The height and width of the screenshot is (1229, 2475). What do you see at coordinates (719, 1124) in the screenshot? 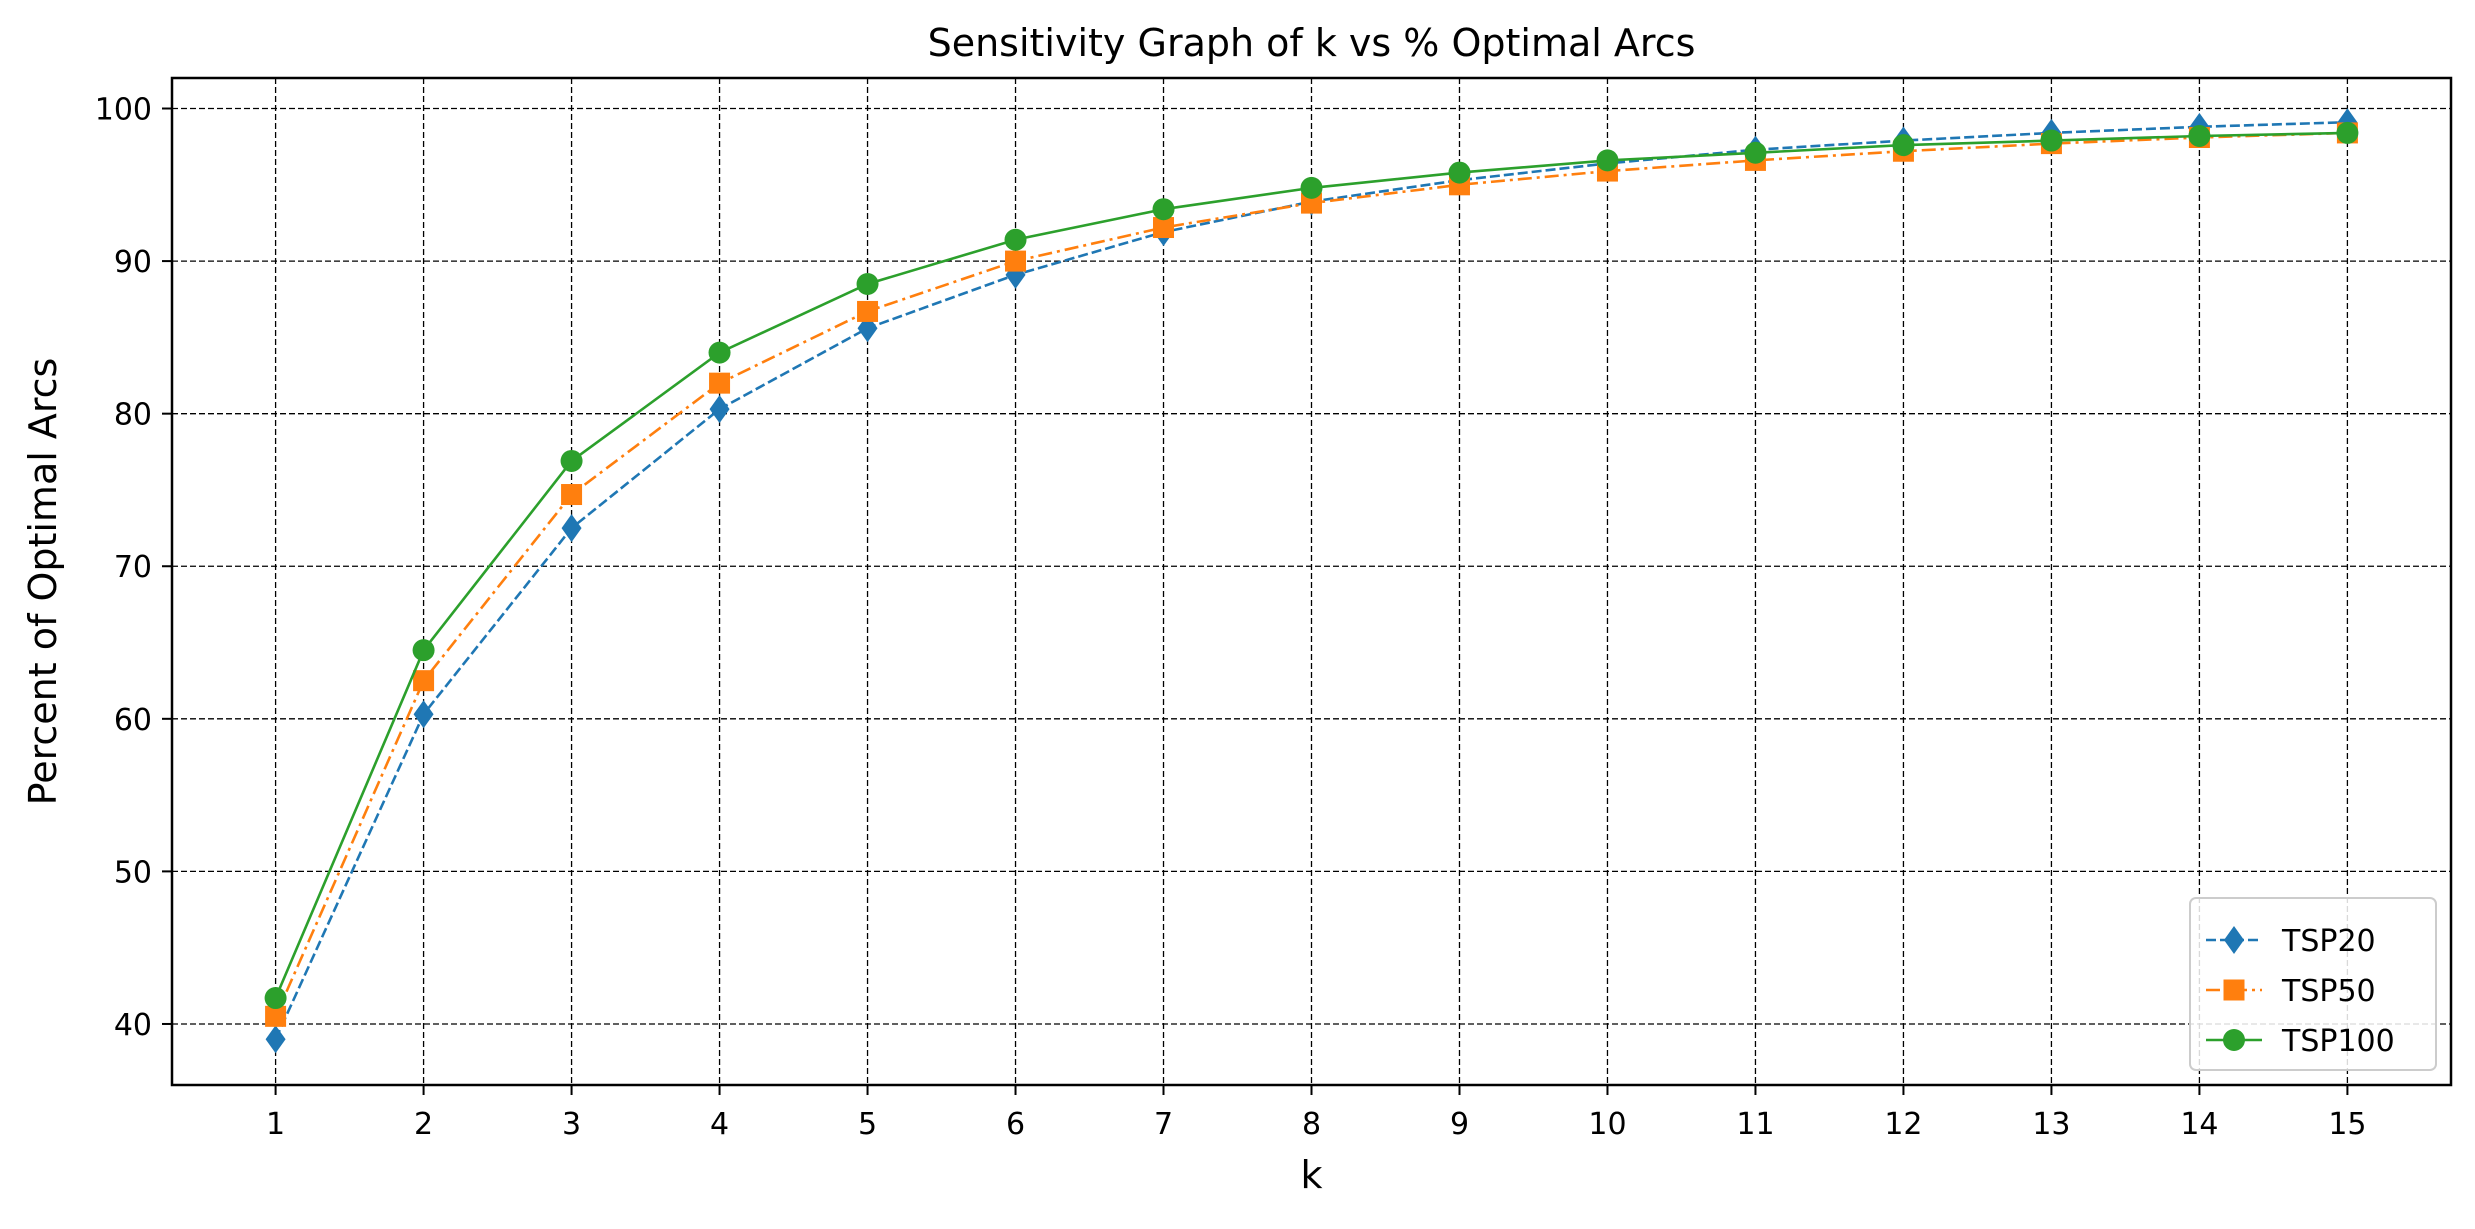
I see `x-tick-label: 4` at bounding box center [719, 1124].